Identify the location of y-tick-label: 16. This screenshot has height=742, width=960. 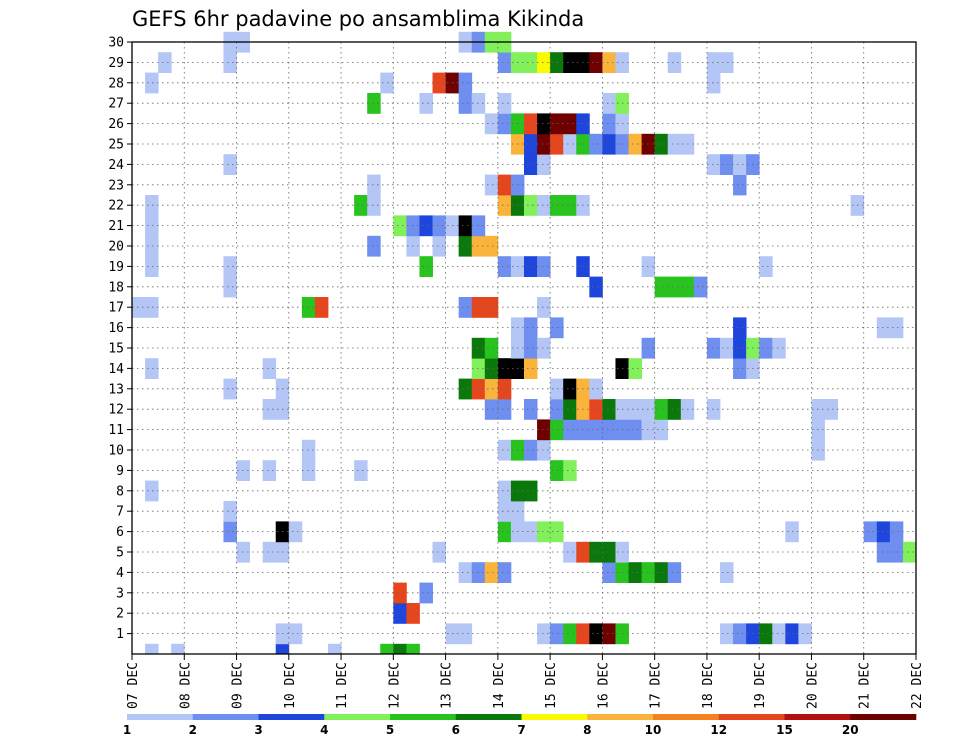
(116, 328).